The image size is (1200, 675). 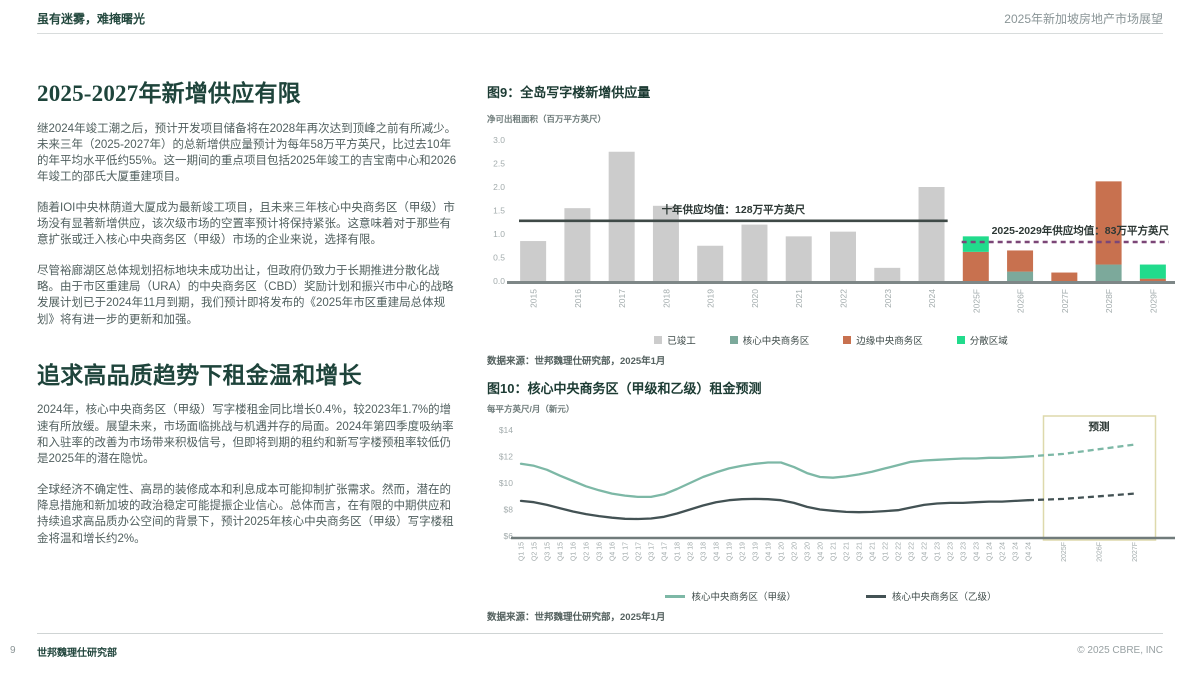 I want to click on x-tick: Q2 19, so click(x=743, y=551).